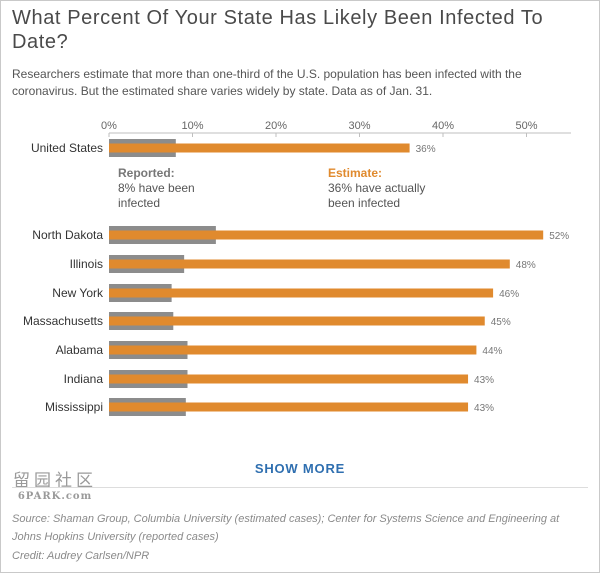 The width and height of the screenshot is (600, 573). Describe the element at coordinates (84, 379) in the screenshot. I see `category-label: Indiana` at that location.